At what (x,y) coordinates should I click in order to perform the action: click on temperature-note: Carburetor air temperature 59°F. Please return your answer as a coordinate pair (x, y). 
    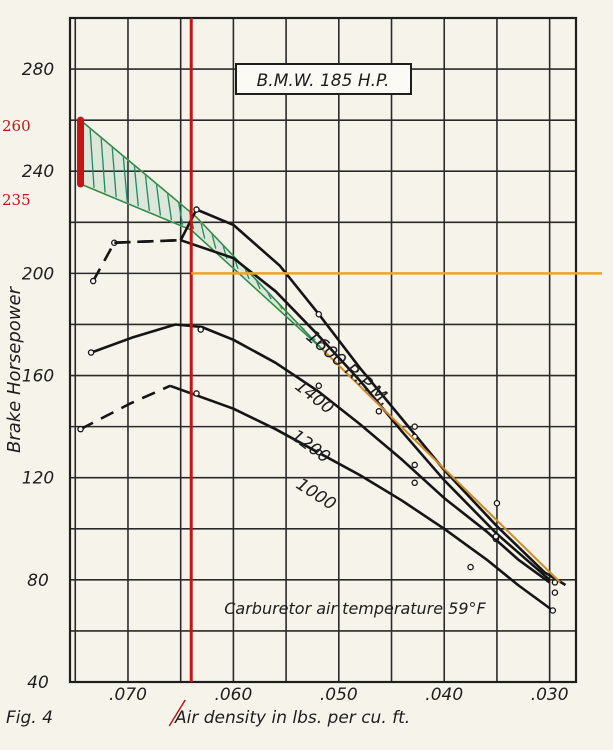
    Looking at the image, I should click on (355, 608).